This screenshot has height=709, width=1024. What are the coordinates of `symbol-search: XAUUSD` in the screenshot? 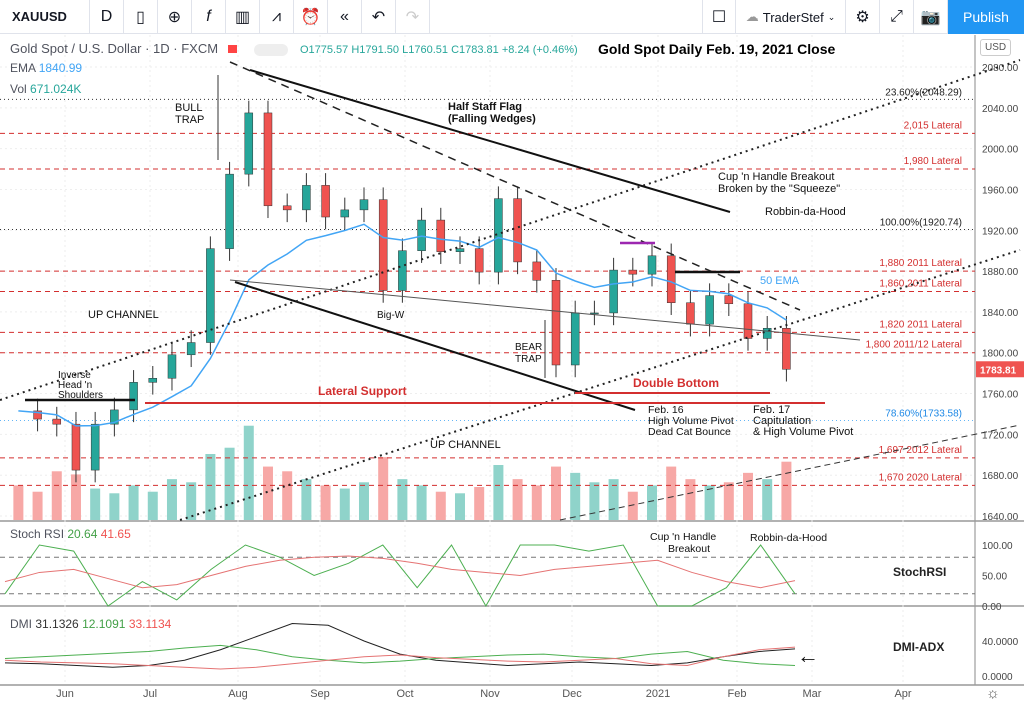 It's located at (45, 17).